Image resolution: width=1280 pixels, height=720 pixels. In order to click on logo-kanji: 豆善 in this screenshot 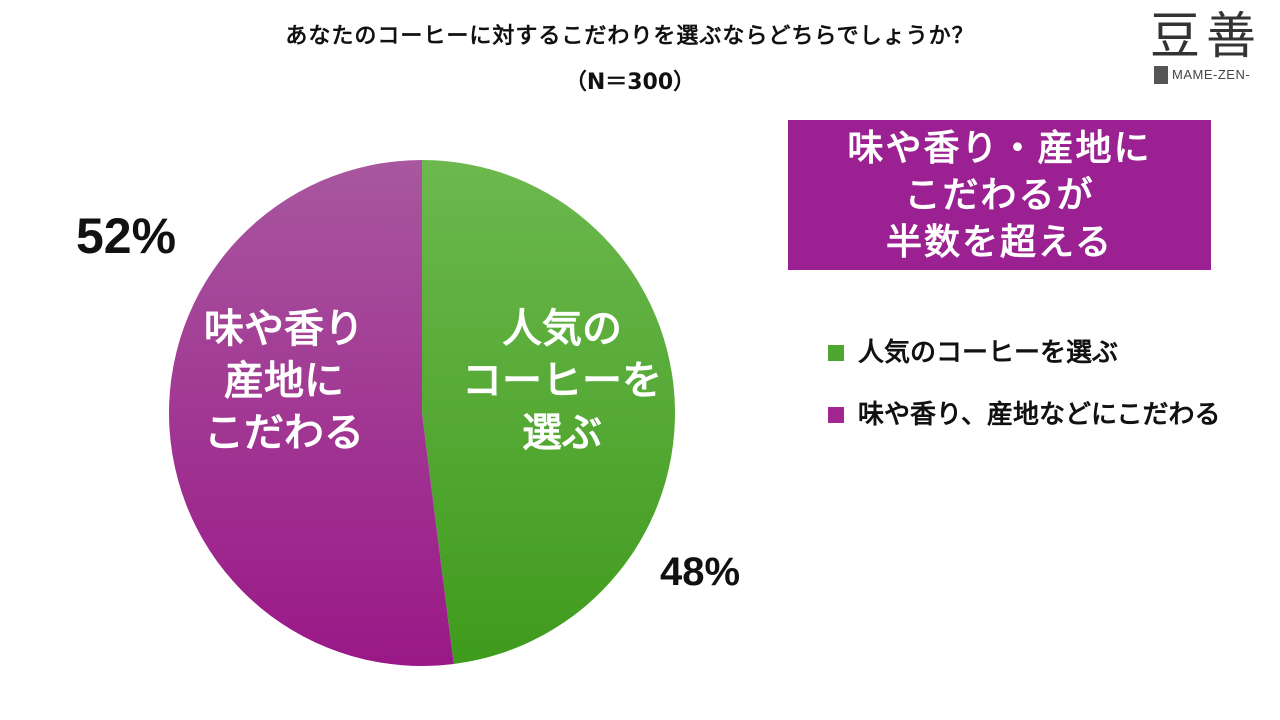, I will do `click(1206, 36)`.